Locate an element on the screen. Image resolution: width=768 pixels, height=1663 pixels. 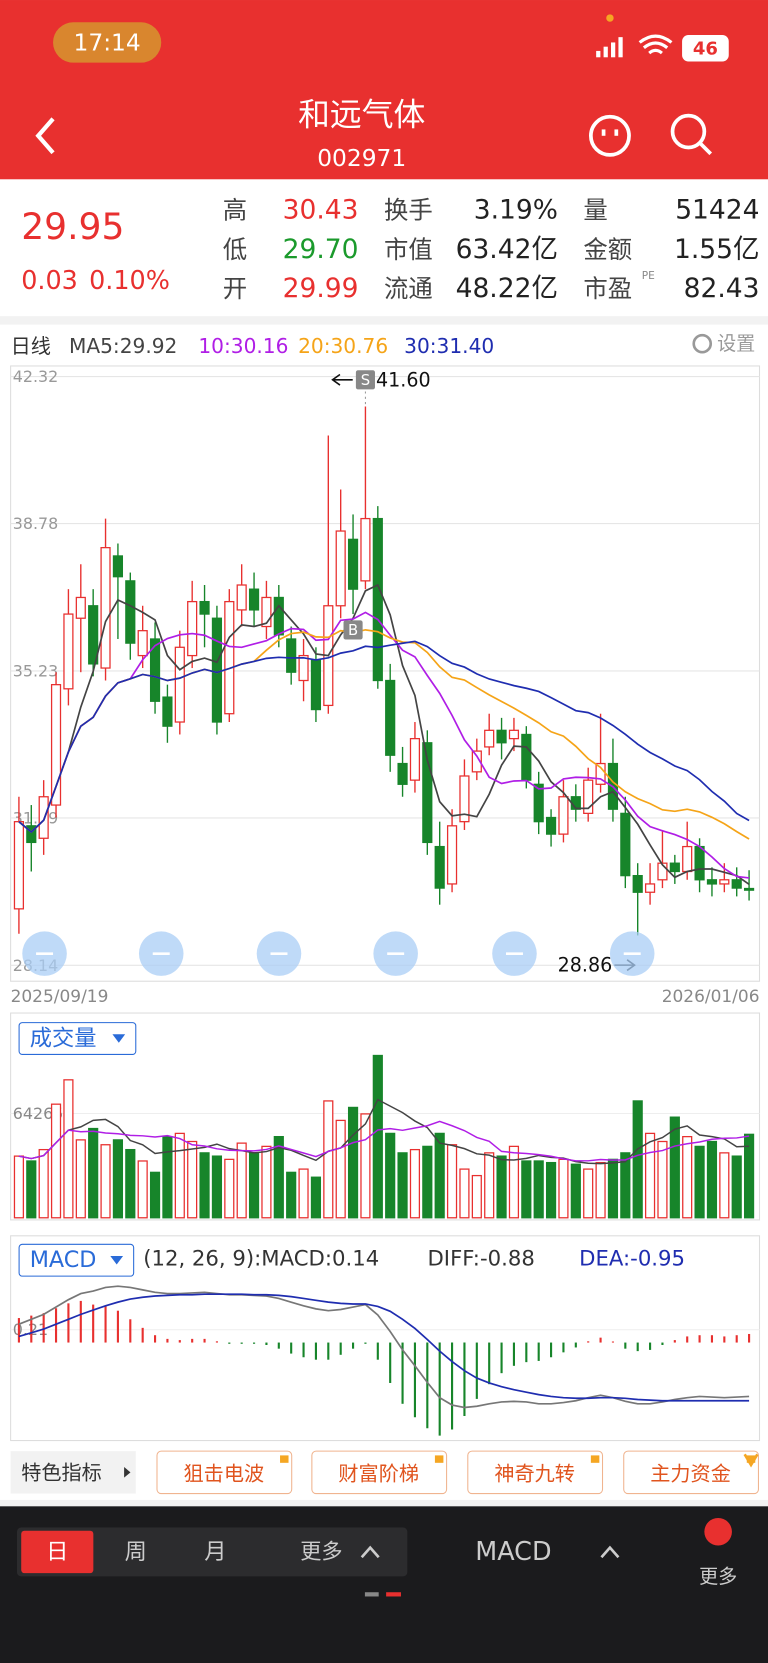
period-more: 更多 is located at coordinates (321, 1551).